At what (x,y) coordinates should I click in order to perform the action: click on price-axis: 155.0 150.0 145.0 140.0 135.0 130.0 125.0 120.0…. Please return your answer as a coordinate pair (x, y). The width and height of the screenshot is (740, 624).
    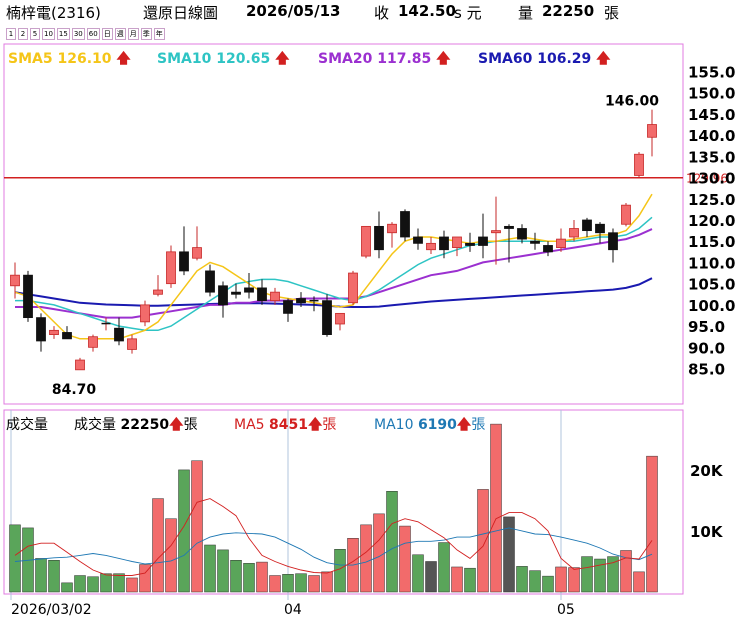
    Looking at the image, I should click on (711, 220).